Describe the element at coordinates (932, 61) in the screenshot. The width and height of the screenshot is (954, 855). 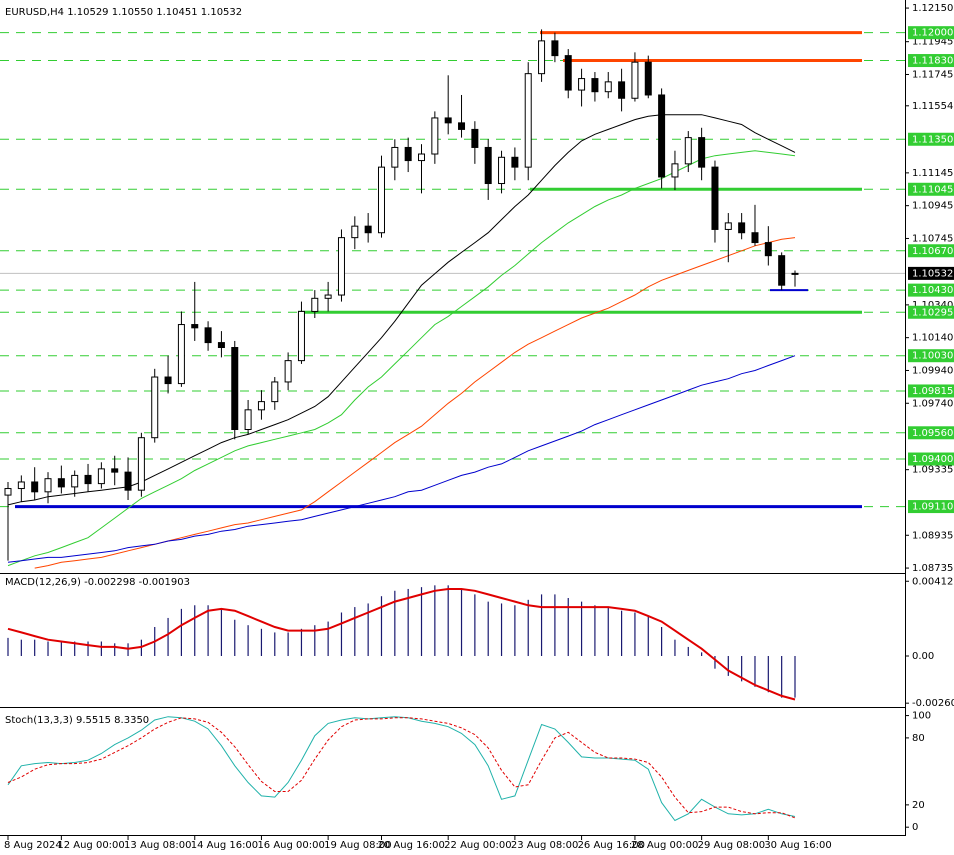
I see `level-label: 1.11830` at that location.